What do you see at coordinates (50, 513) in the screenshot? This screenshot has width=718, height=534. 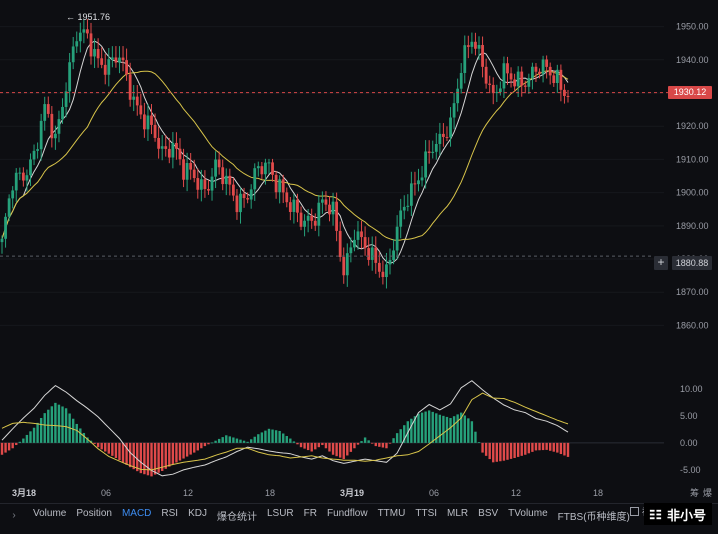 I see `indicator-tab: Volume` at bounding box center [50, 513].